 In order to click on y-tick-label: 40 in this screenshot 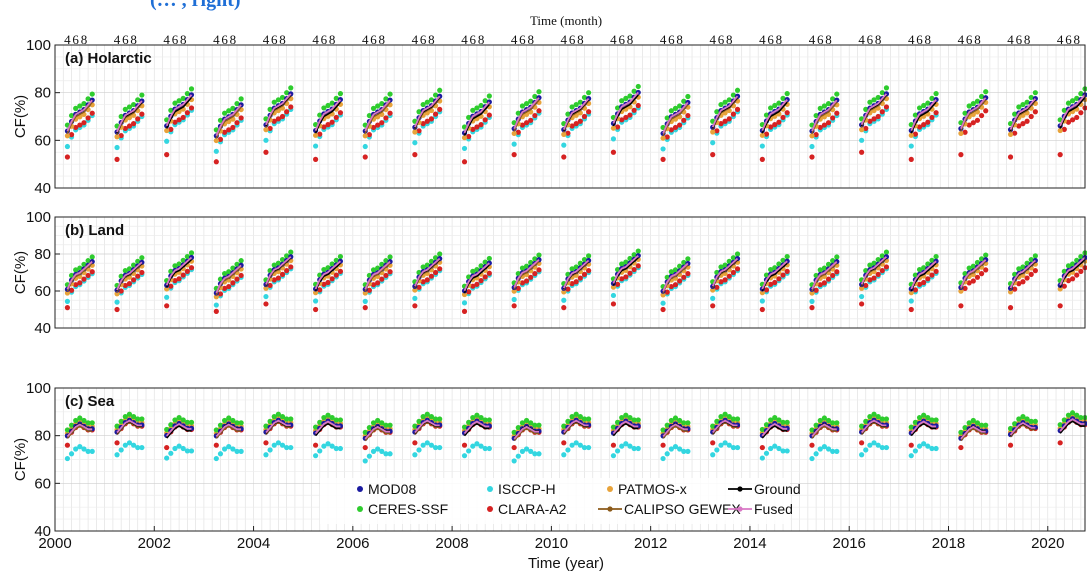, I will do `click(42, 531)`.